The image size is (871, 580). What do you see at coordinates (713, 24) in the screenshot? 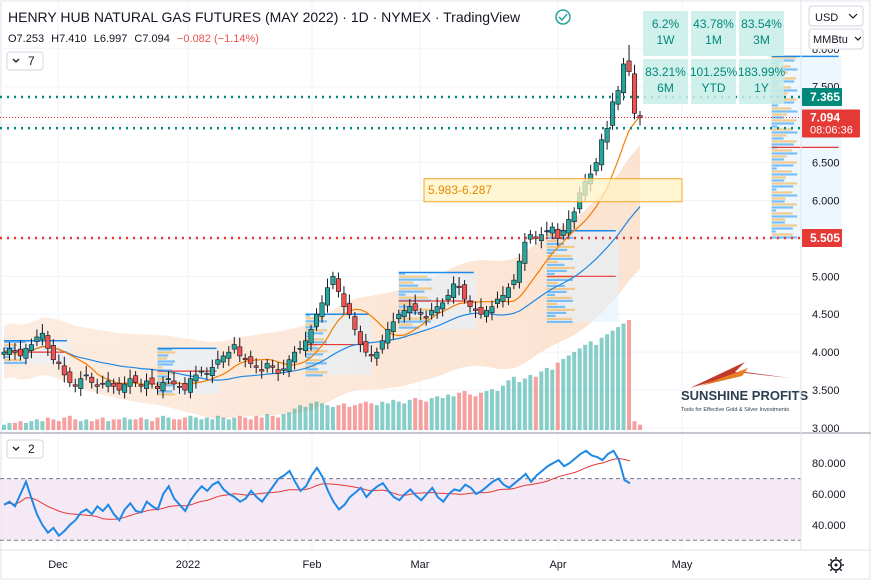
I see `performance-value: 43.78%` at bounding box center [713, 24].